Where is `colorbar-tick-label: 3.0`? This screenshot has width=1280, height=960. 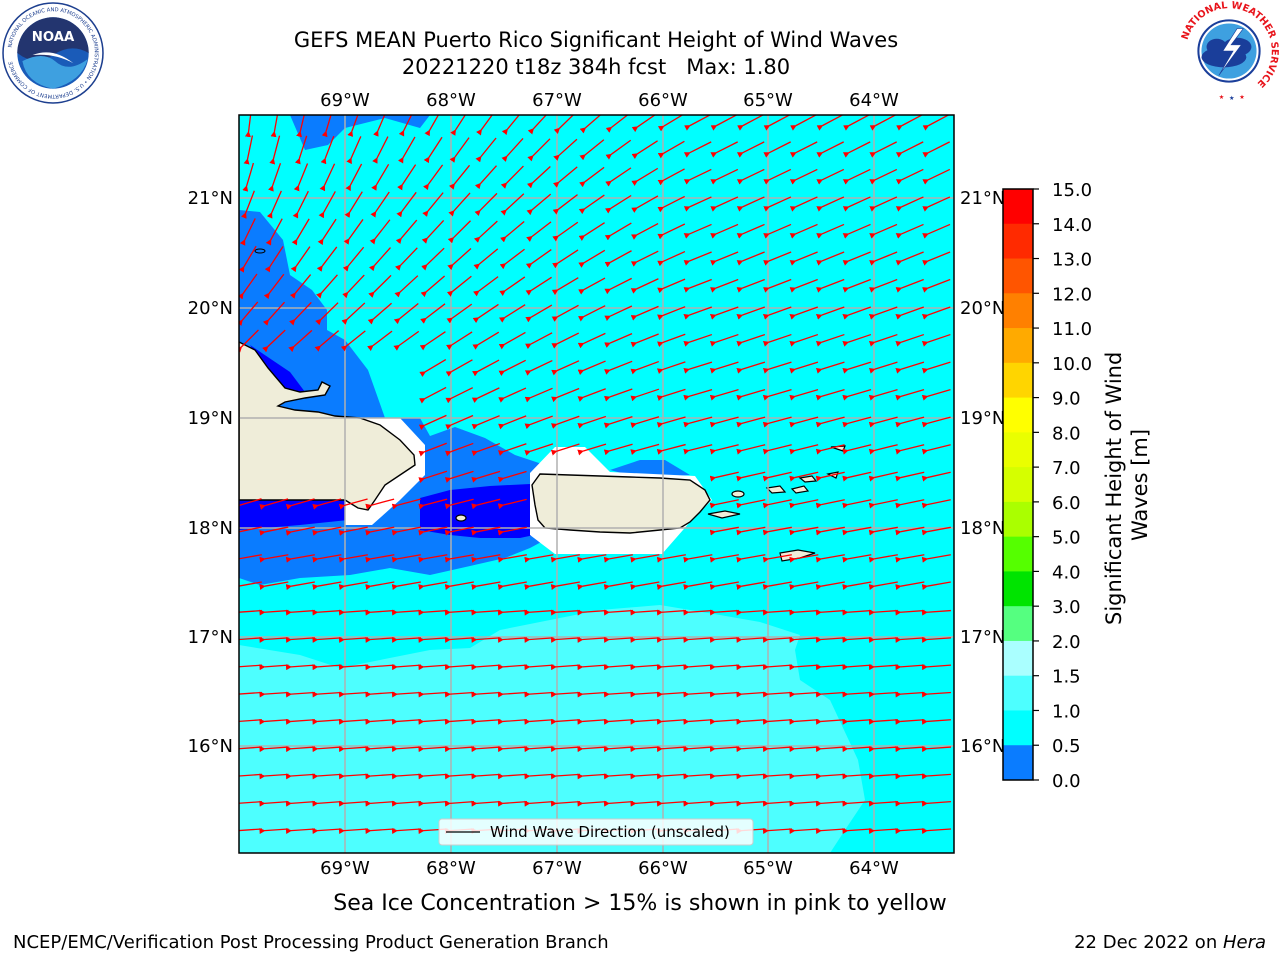 colorbar-tick-label: 3.0 is located at coordinates (1066, 607).